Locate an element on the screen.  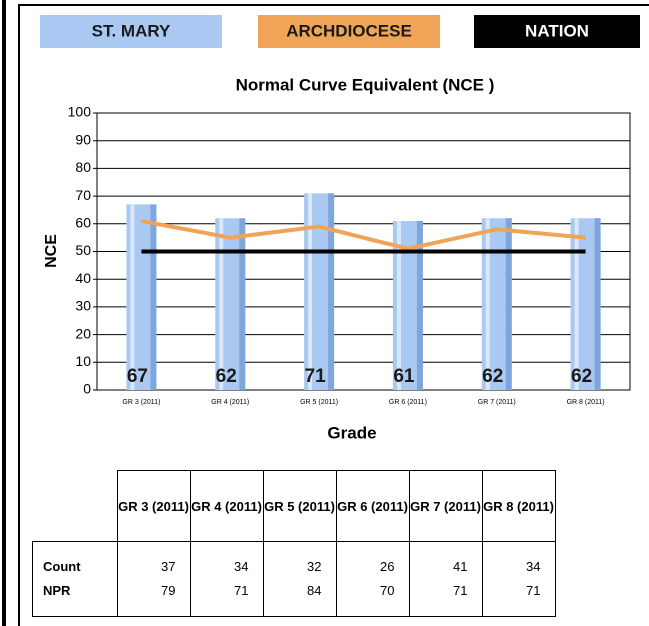
header-cell: GR 7 (2011) is located at coordinates (445, 506).